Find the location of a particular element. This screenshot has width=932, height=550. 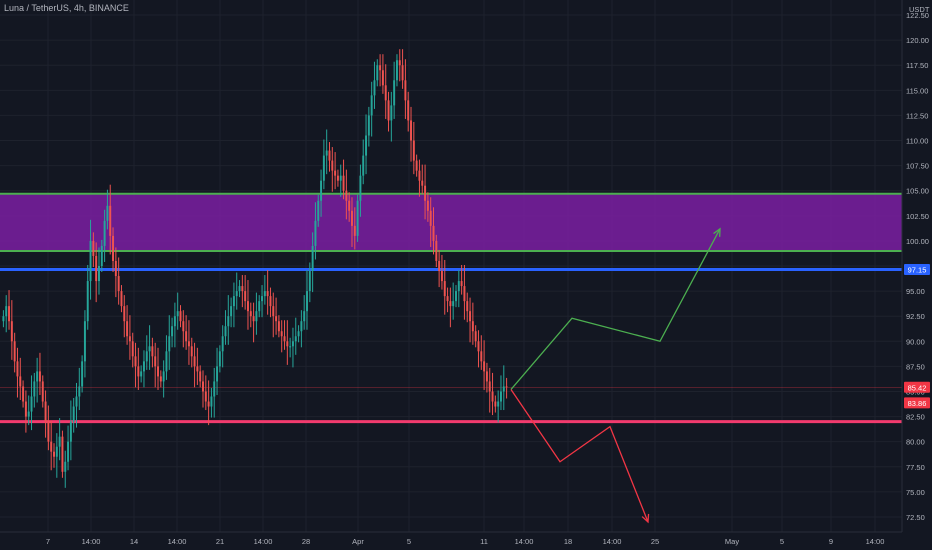

x-tick-label: 18 is located at coordinates (568, 541).